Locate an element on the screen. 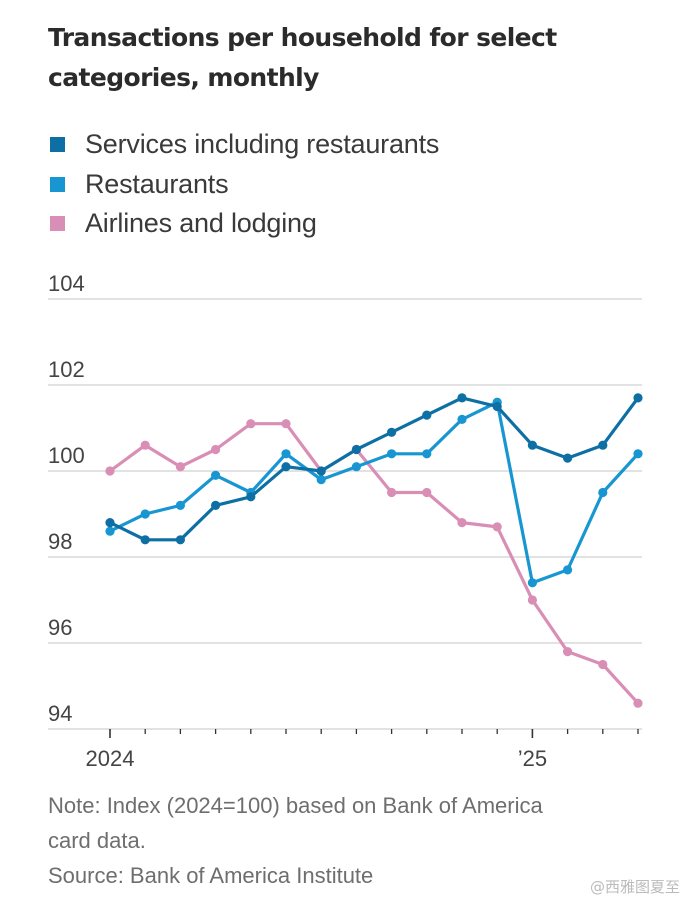  y-tick-label: 100 is located at coordinates (66, 455).